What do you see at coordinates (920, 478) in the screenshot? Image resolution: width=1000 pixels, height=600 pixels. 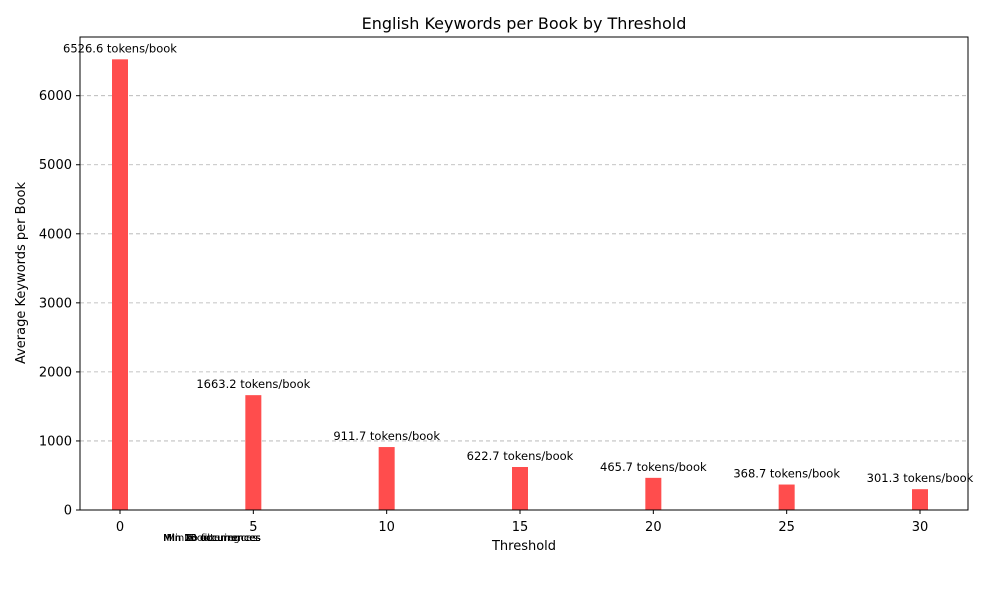 I see `bar-value-label: 301.3 tokens/book` at bounding box center [920, 478].